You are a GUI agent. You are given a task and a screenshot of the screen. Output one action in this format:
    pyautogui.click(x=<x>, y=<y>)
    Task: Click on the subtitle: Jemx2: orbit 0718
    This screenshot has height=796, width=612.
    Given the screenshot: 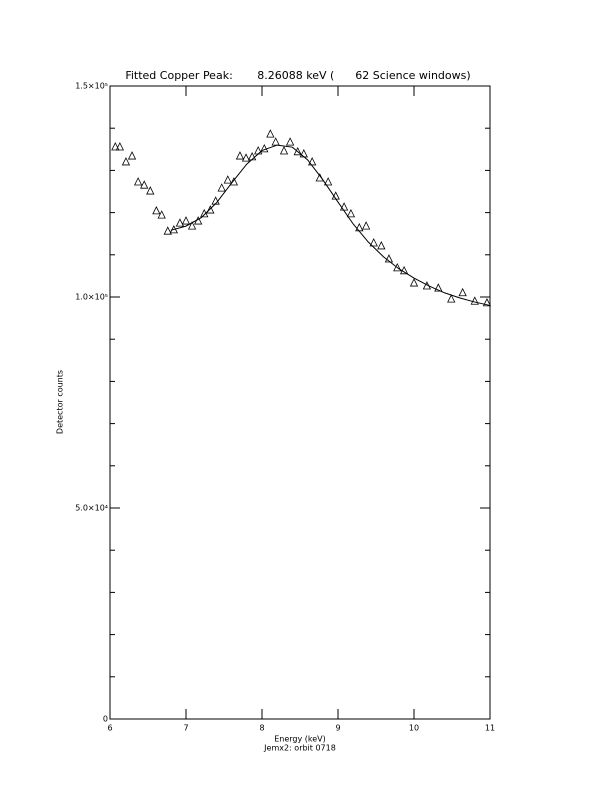 What is the action you would take?
    pyautogui.click(x=299, y=748)
    